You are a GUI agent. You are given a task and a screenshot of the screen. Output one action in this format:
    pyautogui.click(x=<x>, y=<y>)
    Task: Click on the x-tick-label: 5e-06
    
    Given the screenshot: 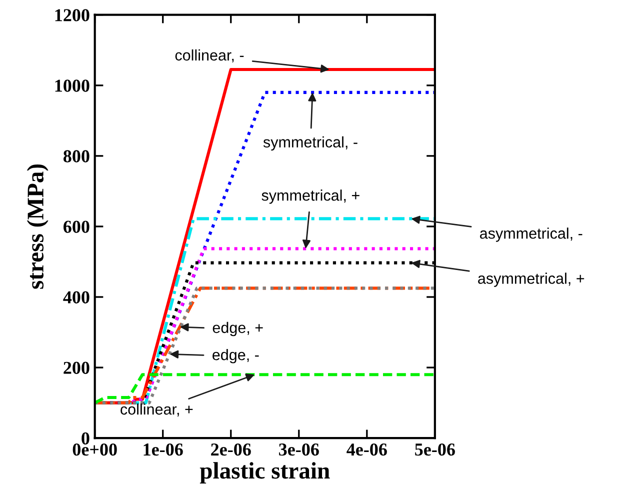 What is the action you would take?
    pyautogui.click(x=435, y=449)
    